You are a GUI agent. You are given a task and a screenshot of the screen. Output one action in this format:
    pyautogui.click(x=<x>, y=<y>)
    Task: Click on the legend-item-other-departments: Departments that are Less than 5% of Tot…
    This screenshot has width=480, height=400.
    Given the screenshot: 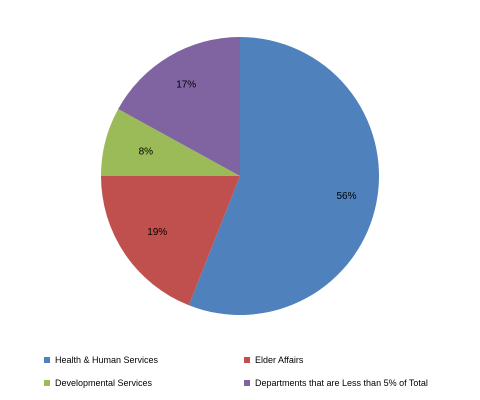 What is the action you would take?
    pyautogui.click(x=354, y=383)
    